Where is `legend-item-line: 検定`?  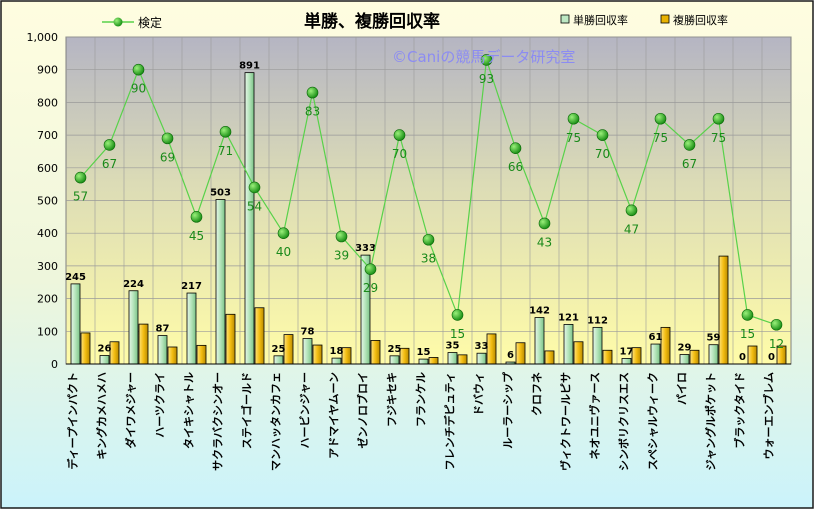 legend-item-line: 検定 is located at coordinates (132, 22).